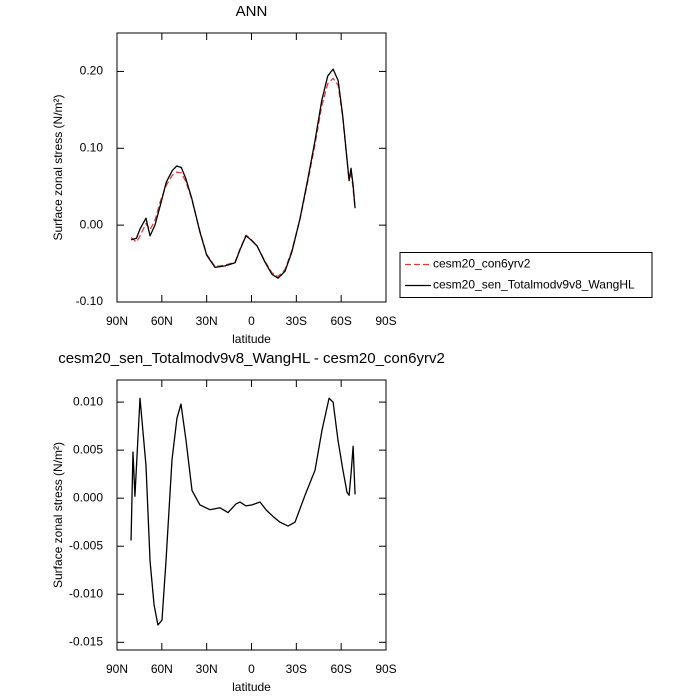 Image resolution: width=700 pixels, height=700 pixels. I want to click on y-tick-label: 0.000, so click(88, 497).